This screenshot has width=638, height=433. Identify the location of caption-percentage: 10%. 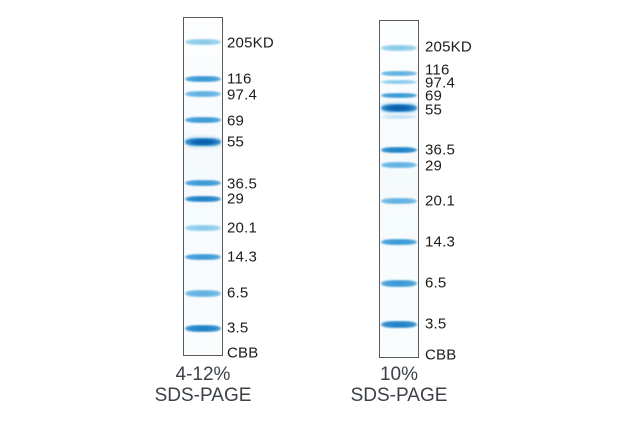
(399, 374).